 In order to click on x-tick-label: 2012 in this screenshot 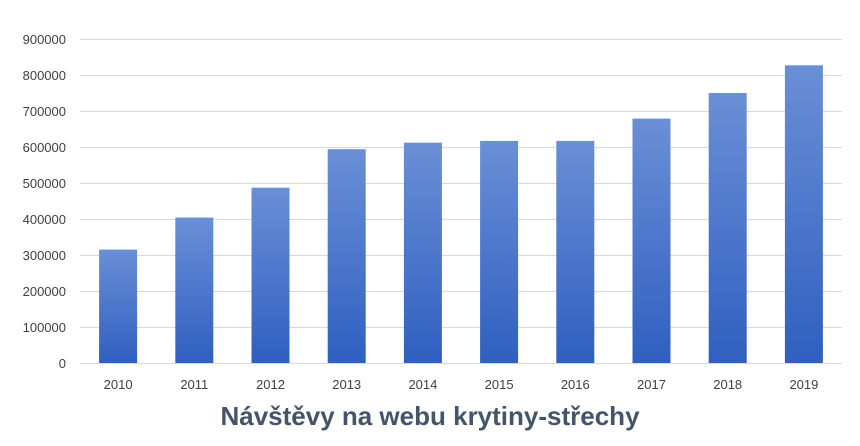, I will do `click(270, 384)`.